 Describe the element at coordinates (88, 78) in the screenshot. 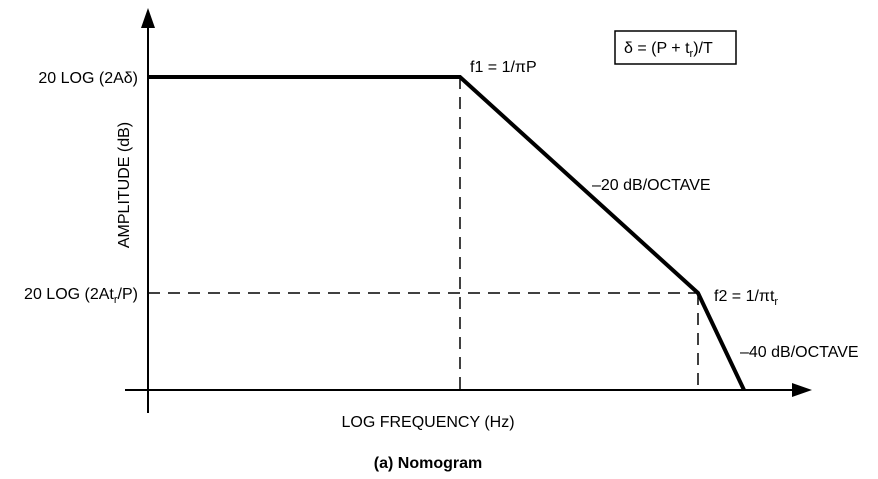

I see `level-high-label: 20 LOG (2Aδ)` at that location.